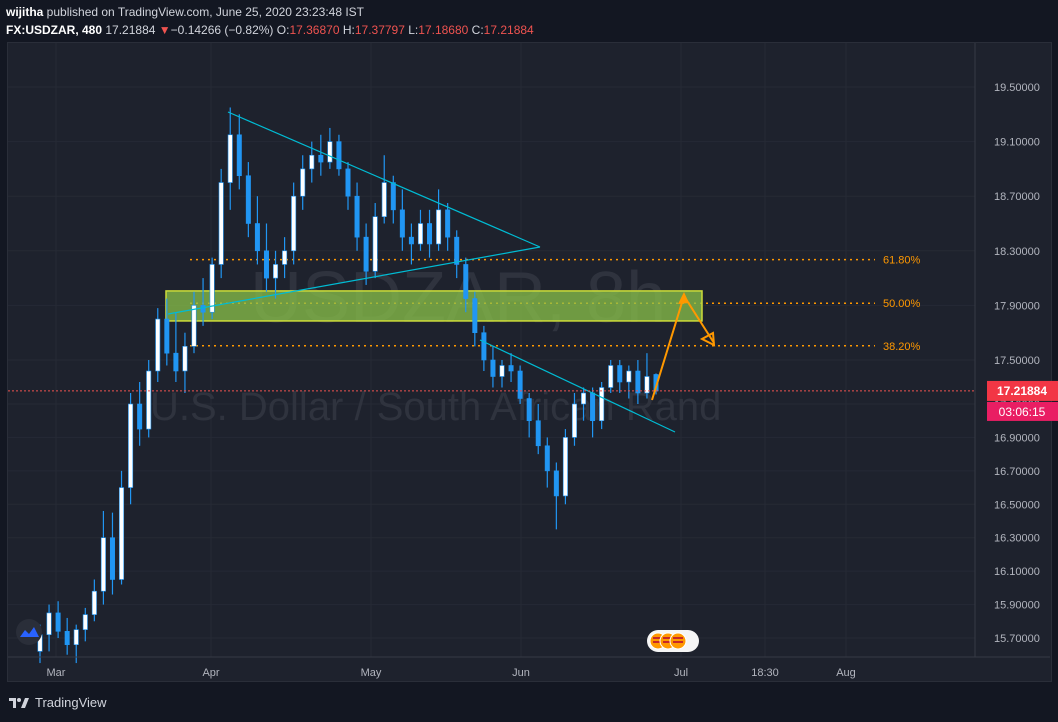  I want to click on tradingview-brand: TradingView, so click(57, 702).